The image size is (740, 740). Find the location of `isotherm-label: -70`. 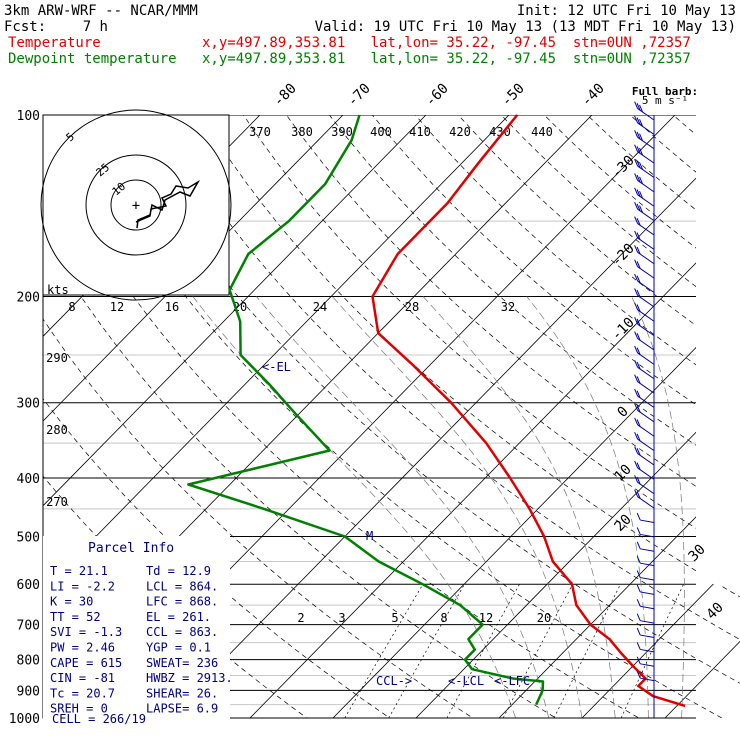

isotherm-label: -70 is located at coordinates (359, 95).